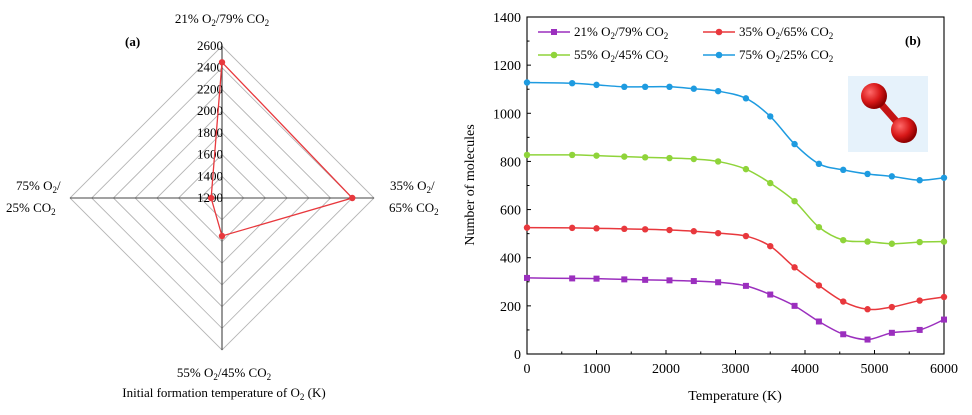  I want to click on radar-tick-label: 1400, so click(210, 175).